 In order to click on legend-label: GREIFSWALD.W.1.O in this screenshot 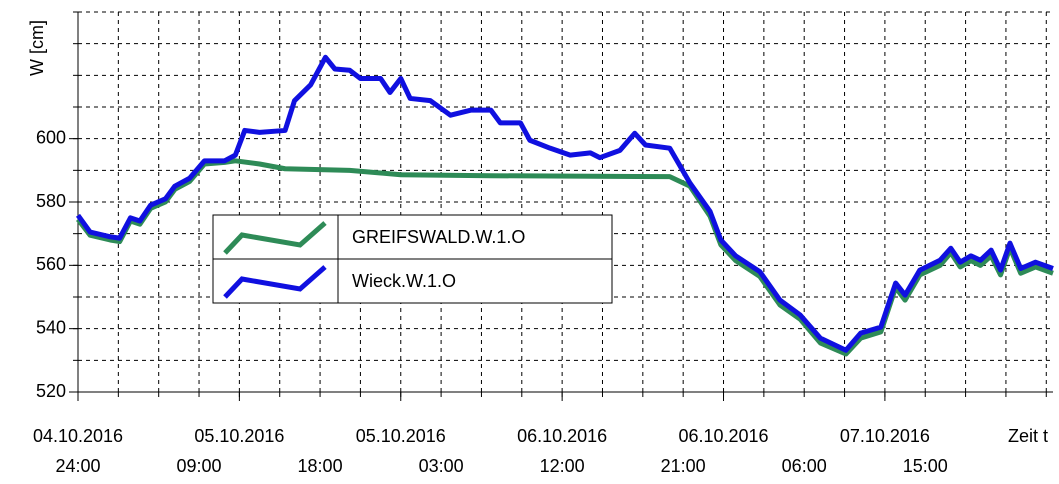, I will do `click(438, 237)`.